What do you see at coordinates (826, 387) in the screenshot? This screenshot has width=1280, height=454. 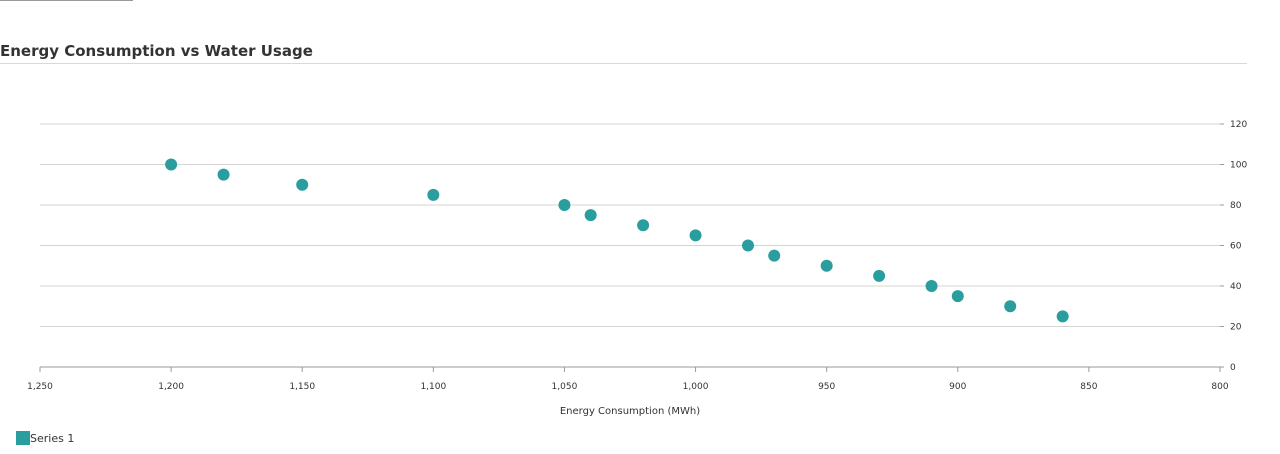 I see `x-tick-label: 950` at bounding box center [826, 387].